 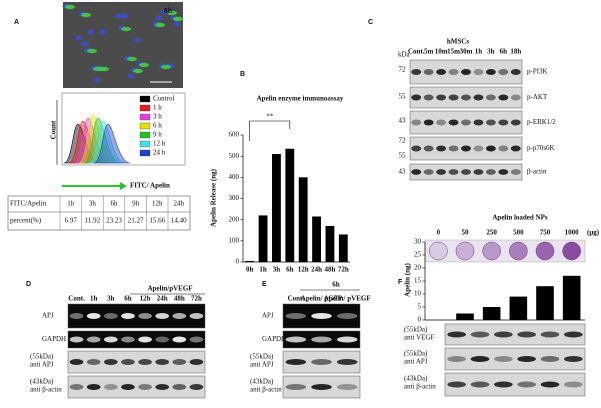 What do you see at coordinates (46, 390) in the screenshot?
I see `blot-target: anti β-actin` at bounding box center [46, 390].